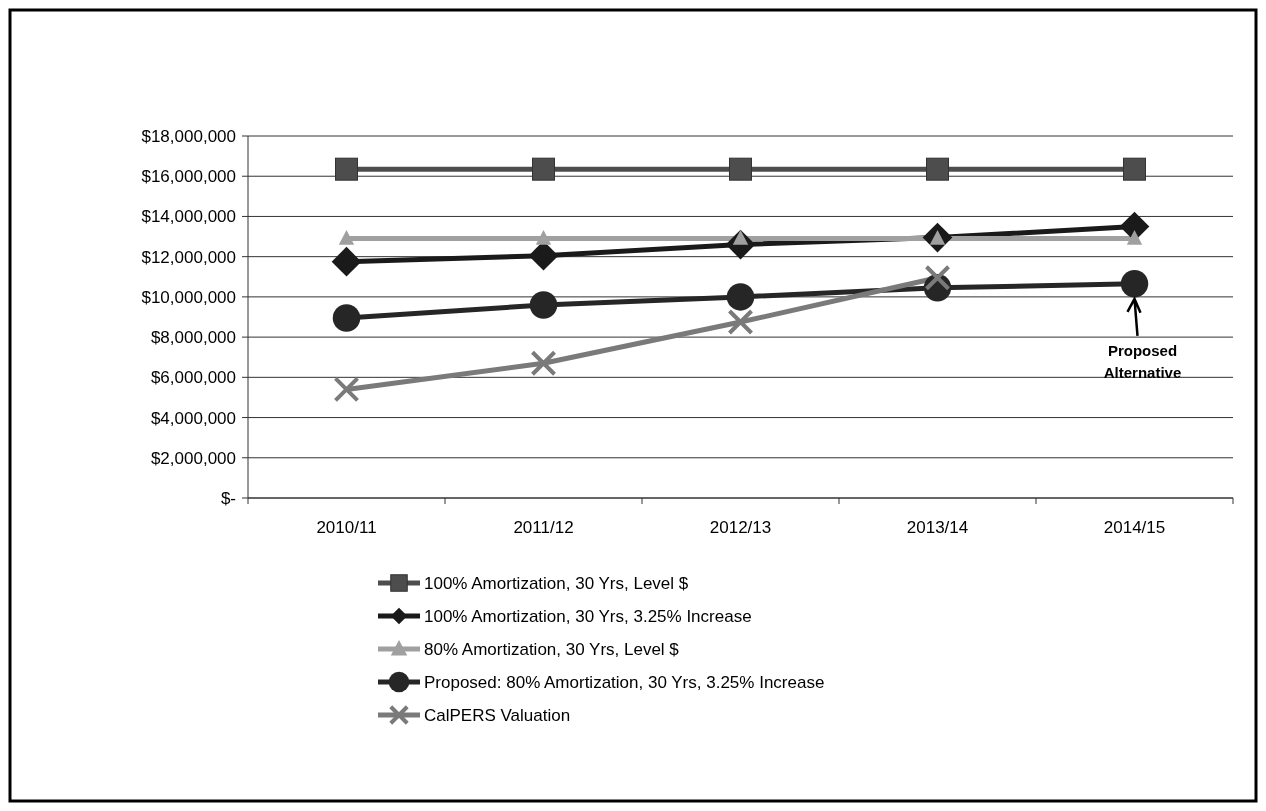 The image size is (1266, 811). I want to click on legend-label: 100% Amortization, 30 Yrs, 3.25% Increase, so click(588, 616).